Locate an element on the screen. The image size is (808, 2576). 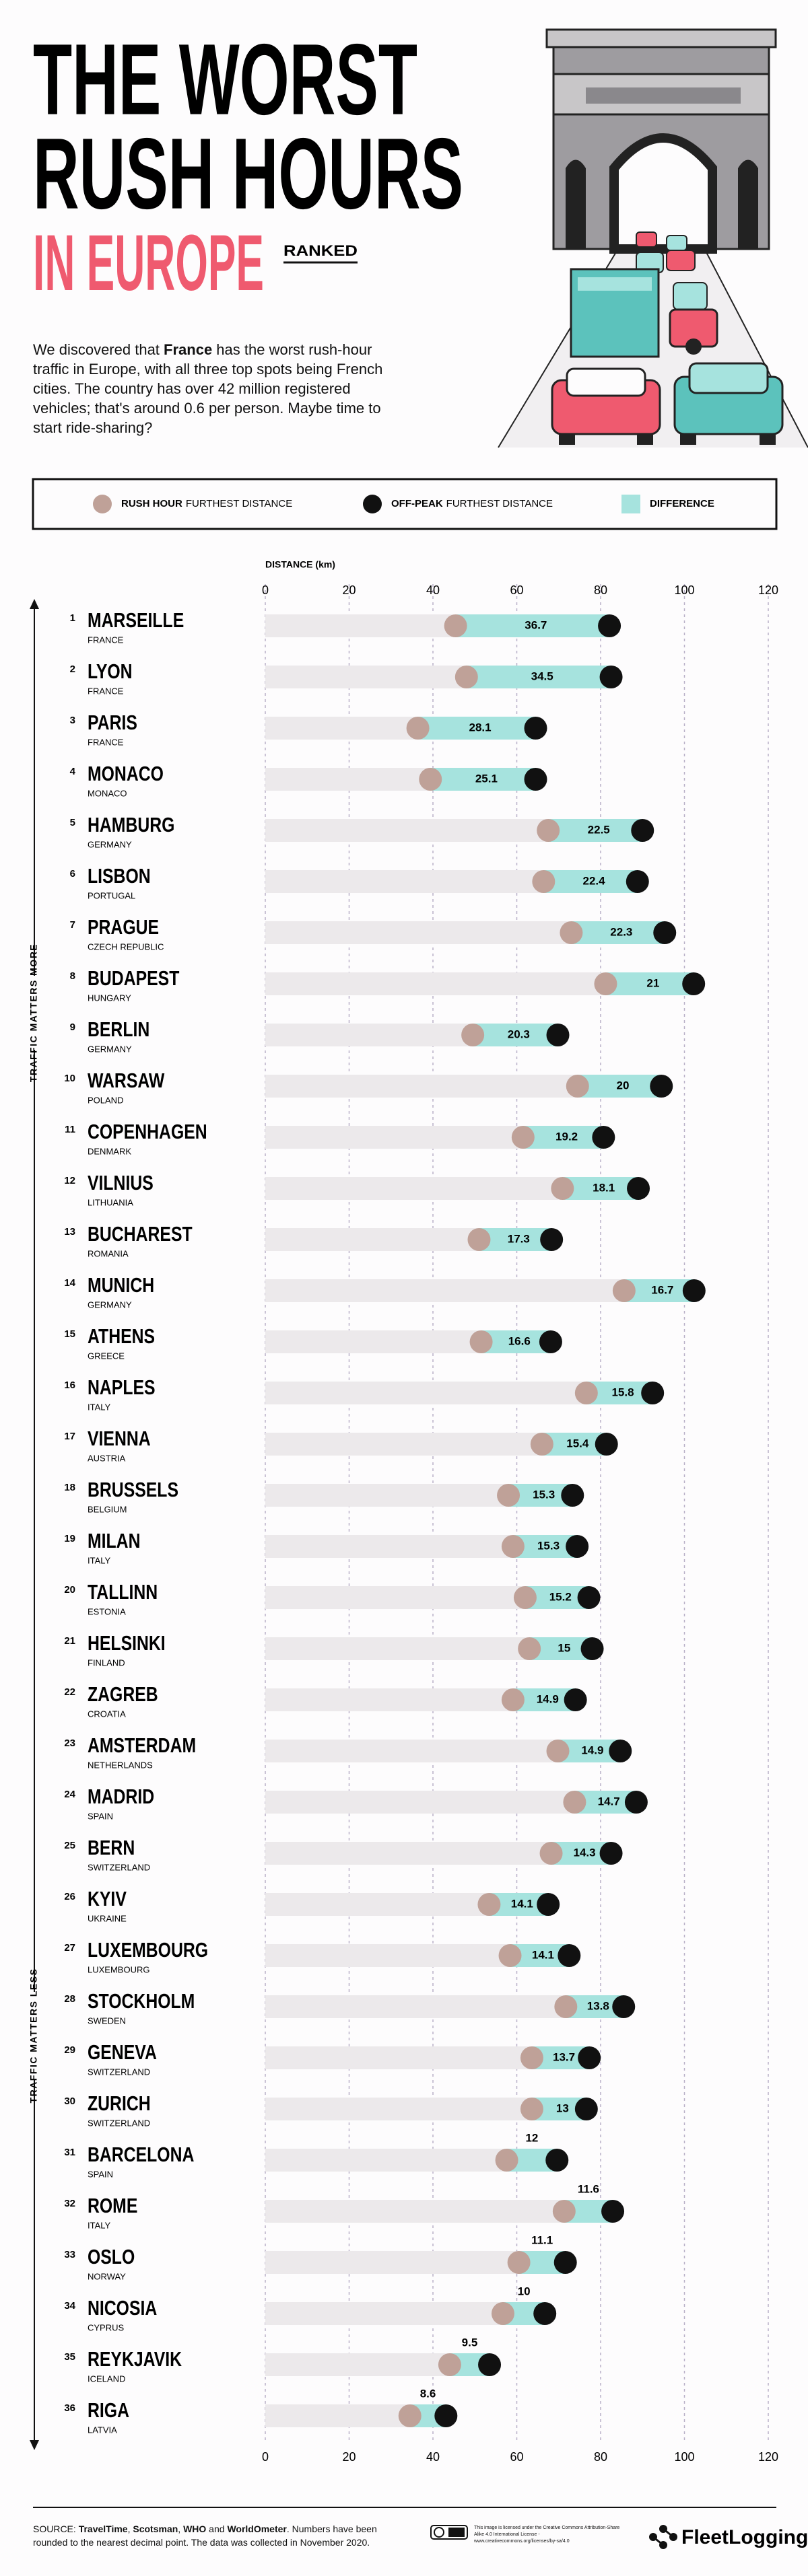
legend-label: OFF-PEAK FURTHEST DISTANCE is located at coordinates (472, 503).